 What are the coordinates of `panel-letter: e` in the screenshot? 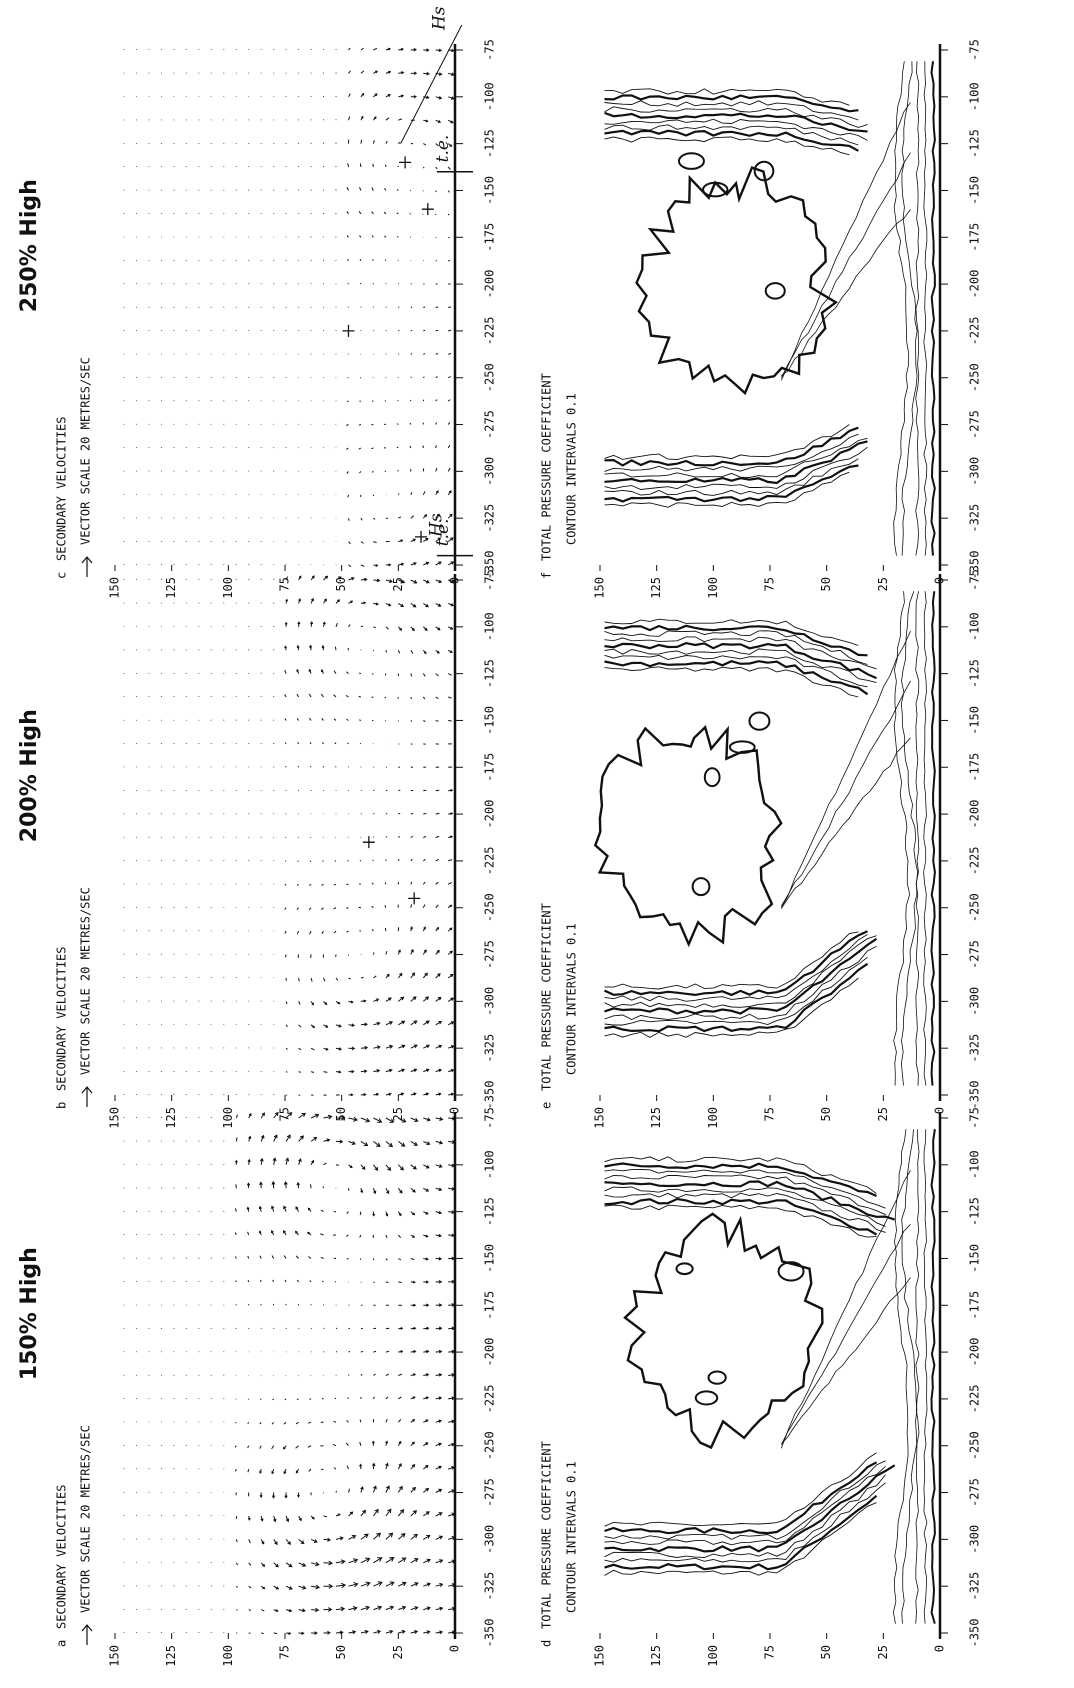 It's located at (547, 1105).